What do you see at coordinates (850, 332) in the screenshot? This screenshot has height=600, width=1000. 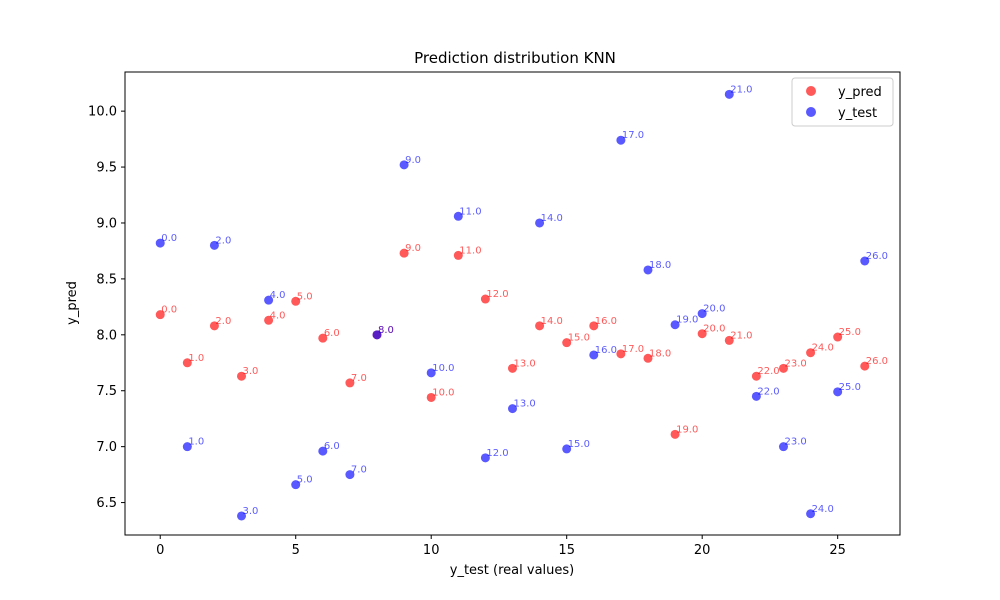 I see `point-label-y-pred: 25.0` at bounding box center [850, 332].